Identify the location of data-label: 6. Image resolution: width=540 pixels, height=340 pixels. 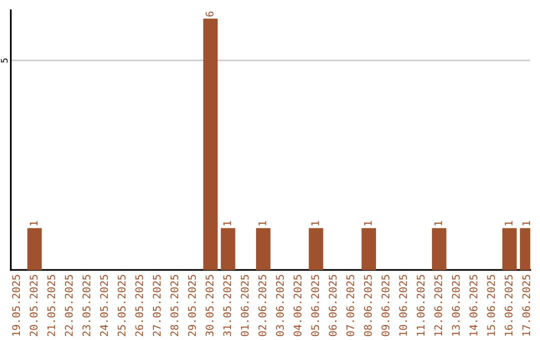
(210, 14).